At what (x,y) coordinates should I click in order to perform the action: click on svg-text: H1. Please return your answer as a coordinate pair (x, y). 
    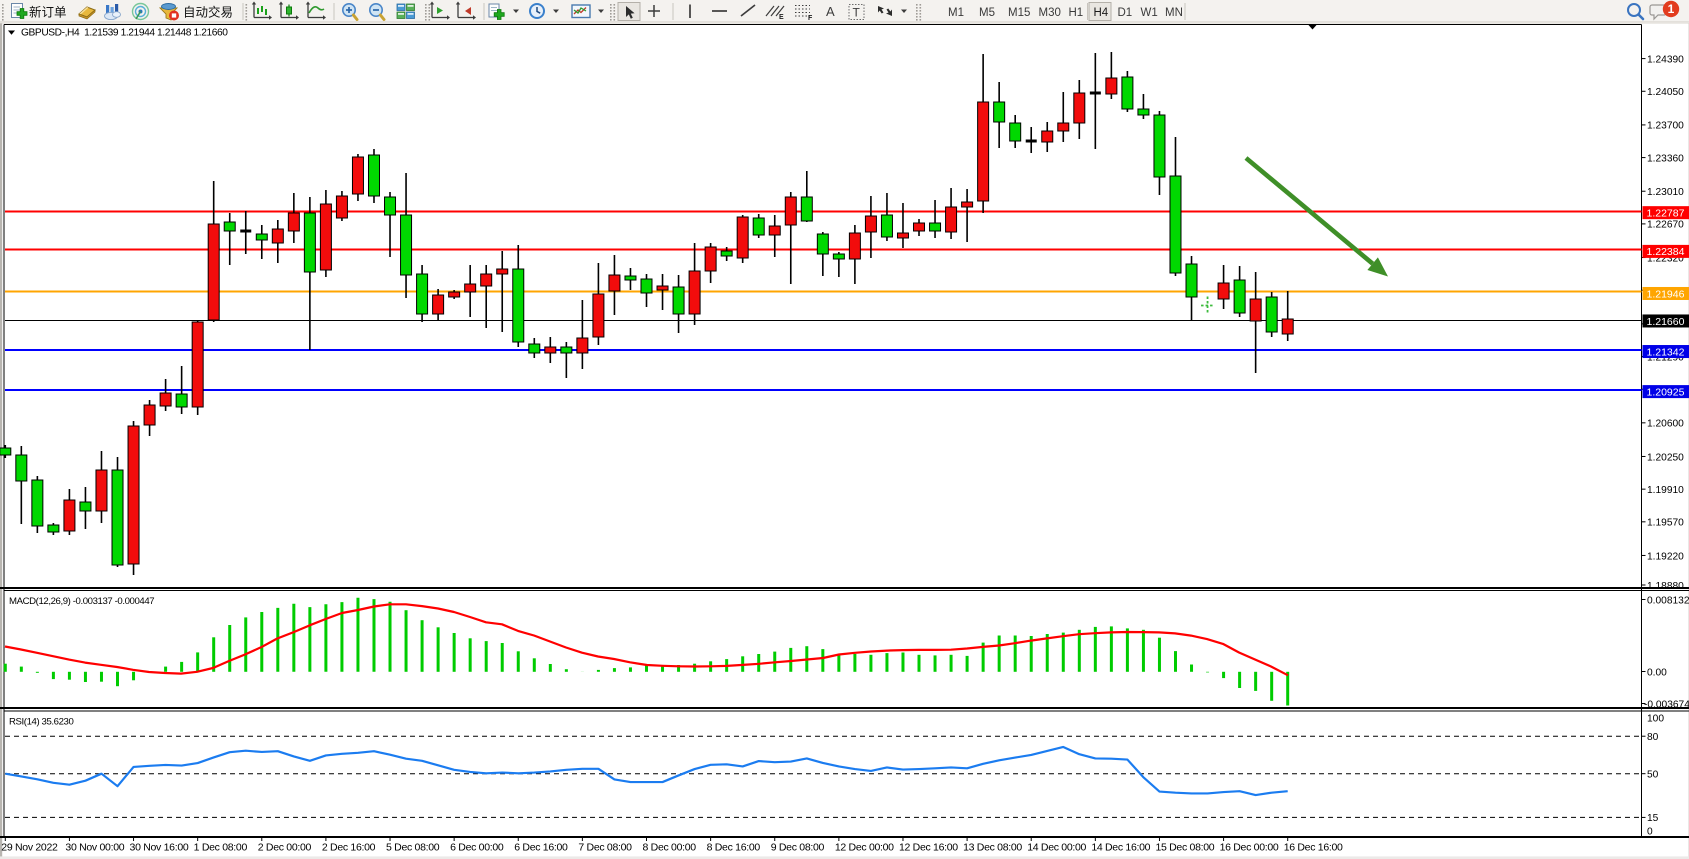
    Looking at the image, I should click on (1076, 13).